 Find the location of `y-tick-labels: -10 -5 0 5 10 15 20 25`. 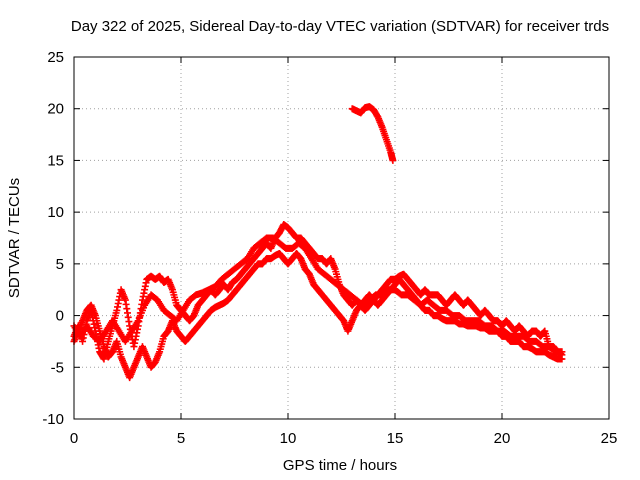

y-tick-labels: -10 -5 0 5 10 15 20 25 is located at coordinates (53, 238).